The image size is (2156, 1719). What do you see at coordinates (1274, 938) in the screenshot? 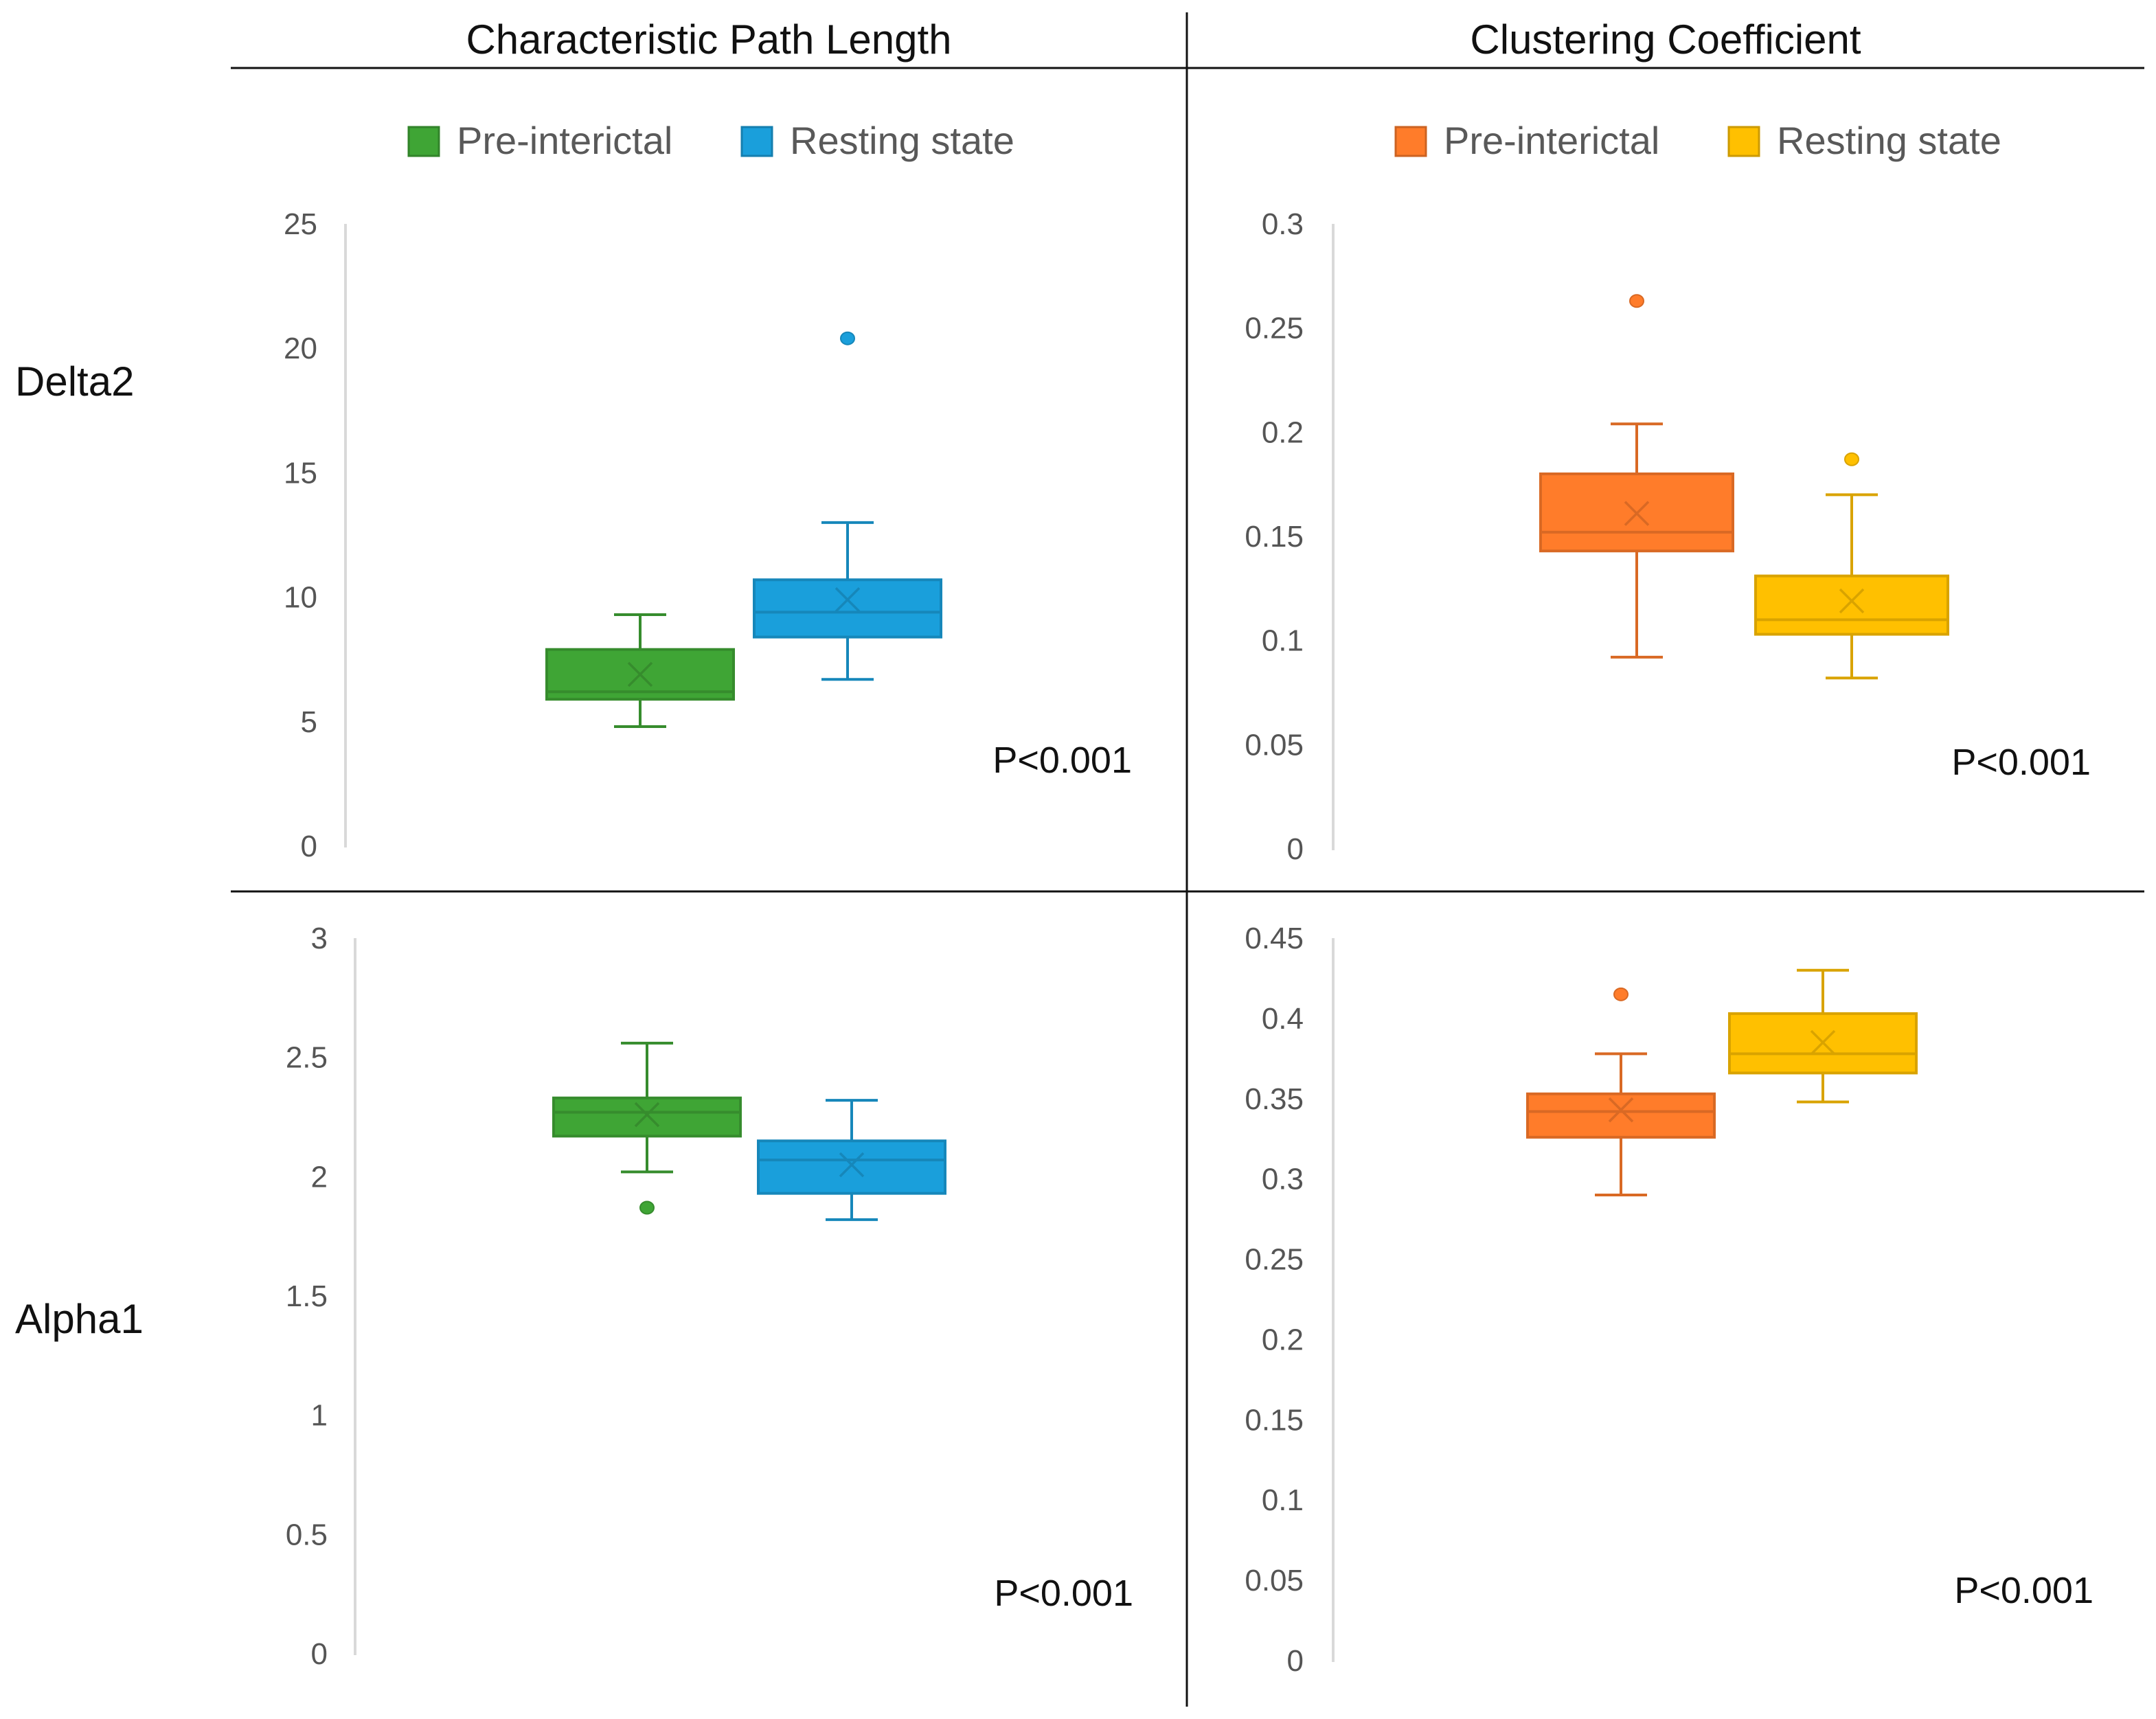
I see `y-tick-label: 0.45` at bounding box center [1274, 938].